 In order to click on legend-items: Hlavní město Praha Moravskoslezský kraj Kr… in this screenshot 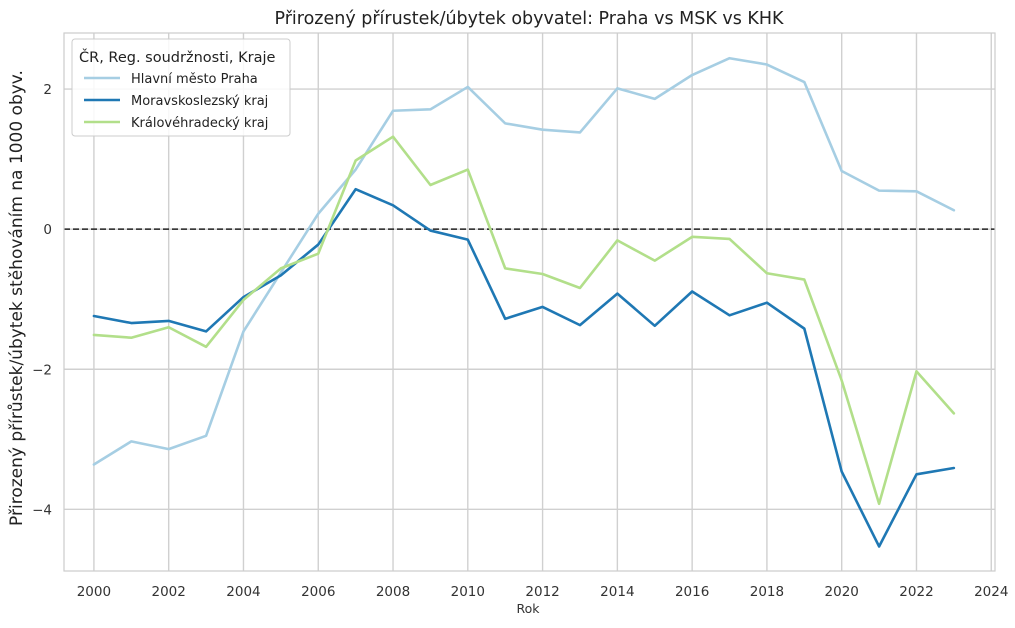, I will do `click(176, 101)`.